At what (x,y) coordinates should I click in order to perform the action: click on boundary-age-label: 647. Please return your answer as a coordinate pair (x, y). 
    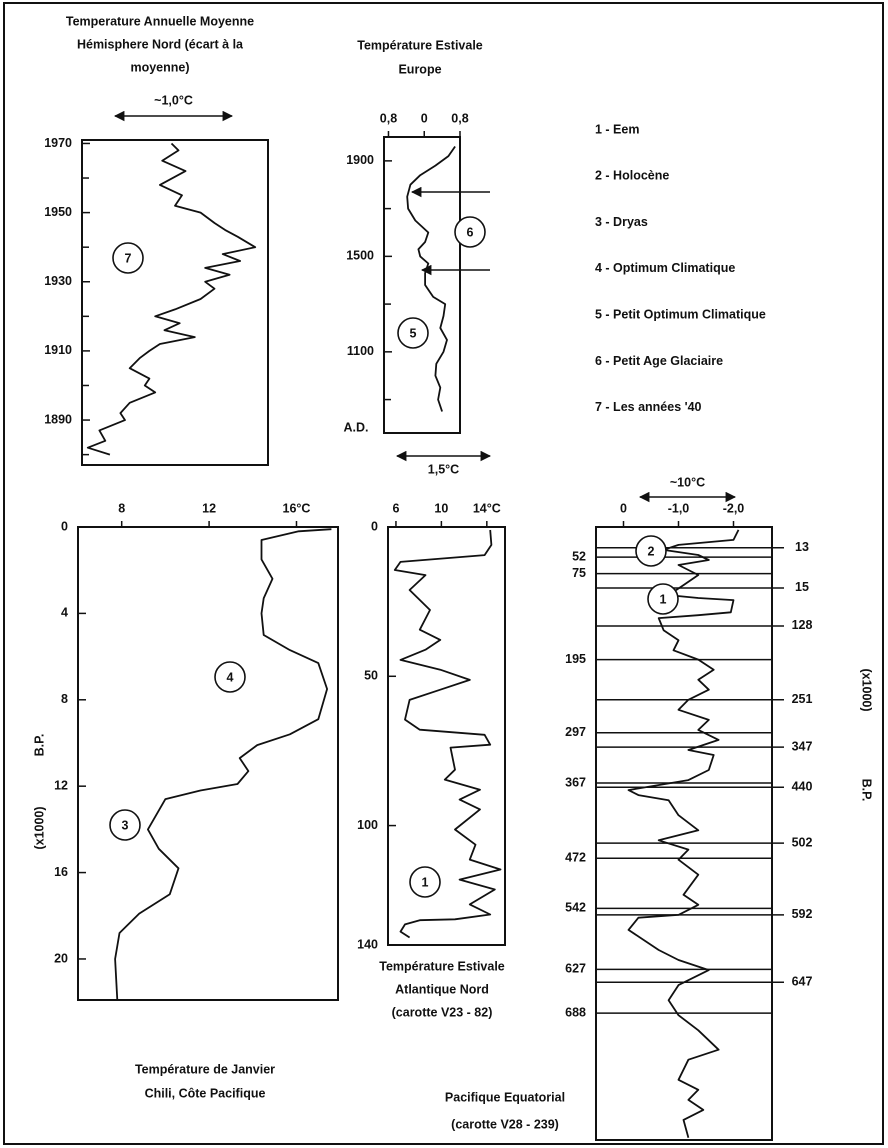
    Looking at the image, I should click on (802, 982).